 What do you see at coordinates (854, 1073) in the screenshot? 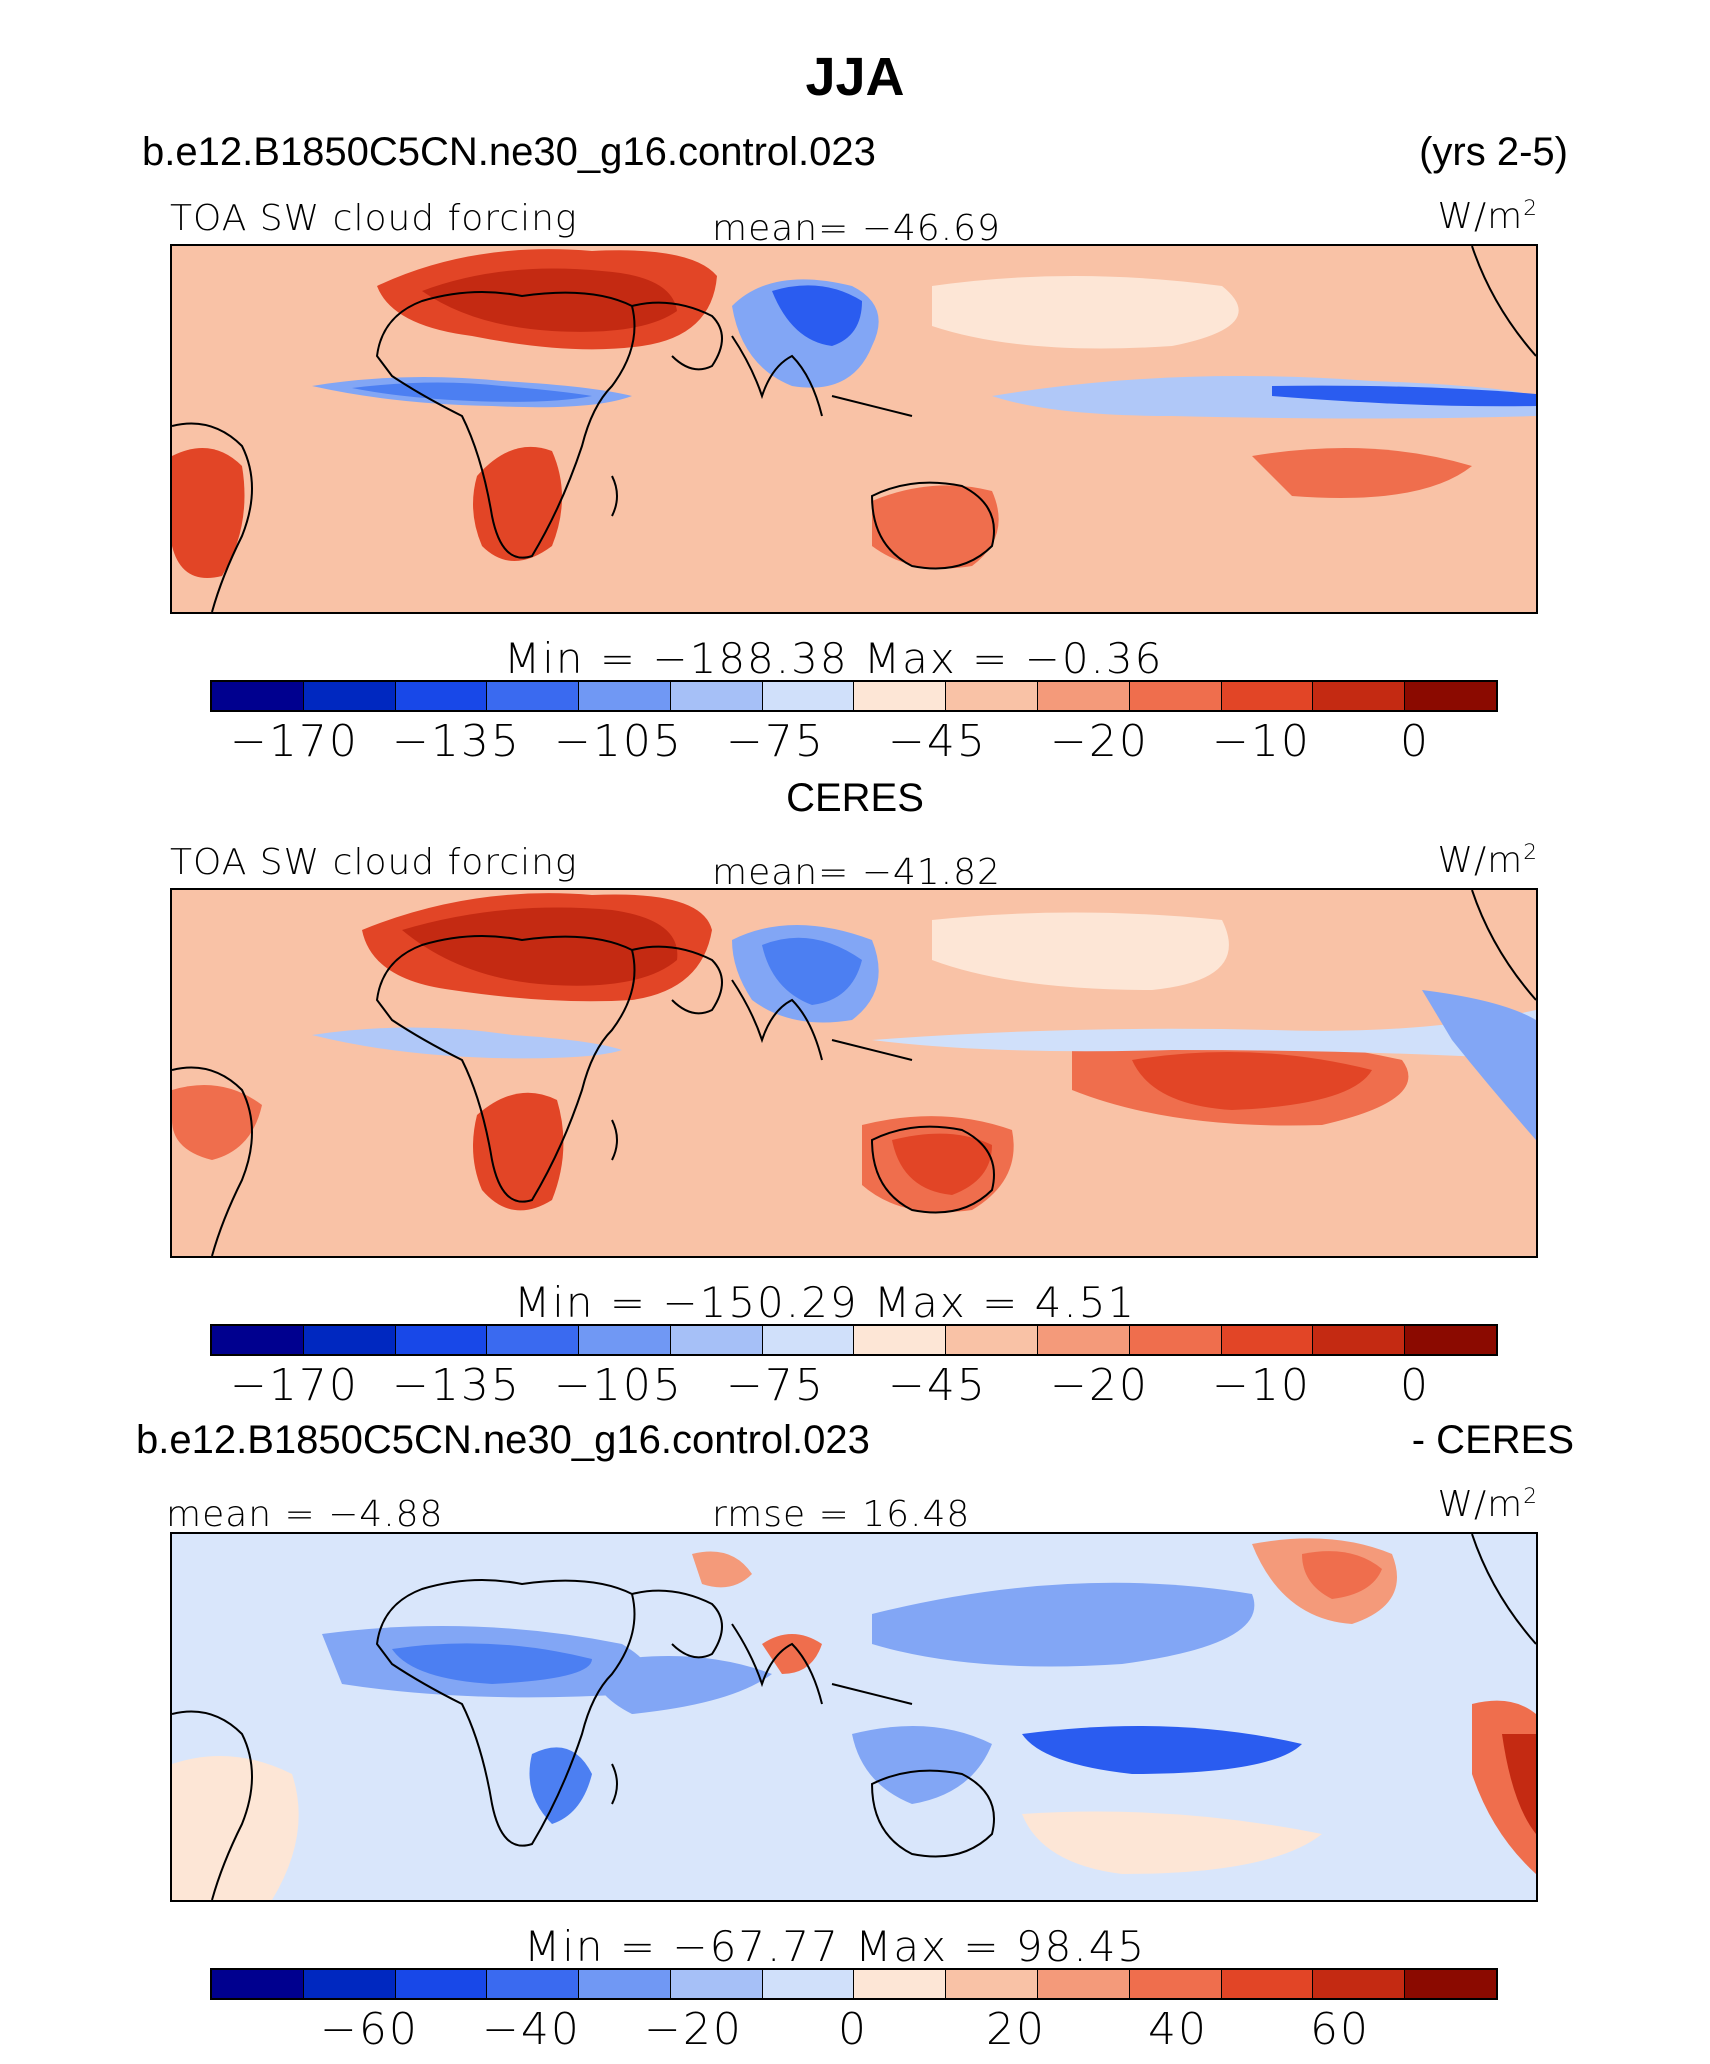
I see `panel2-map` at bounding box center [854, 1073].